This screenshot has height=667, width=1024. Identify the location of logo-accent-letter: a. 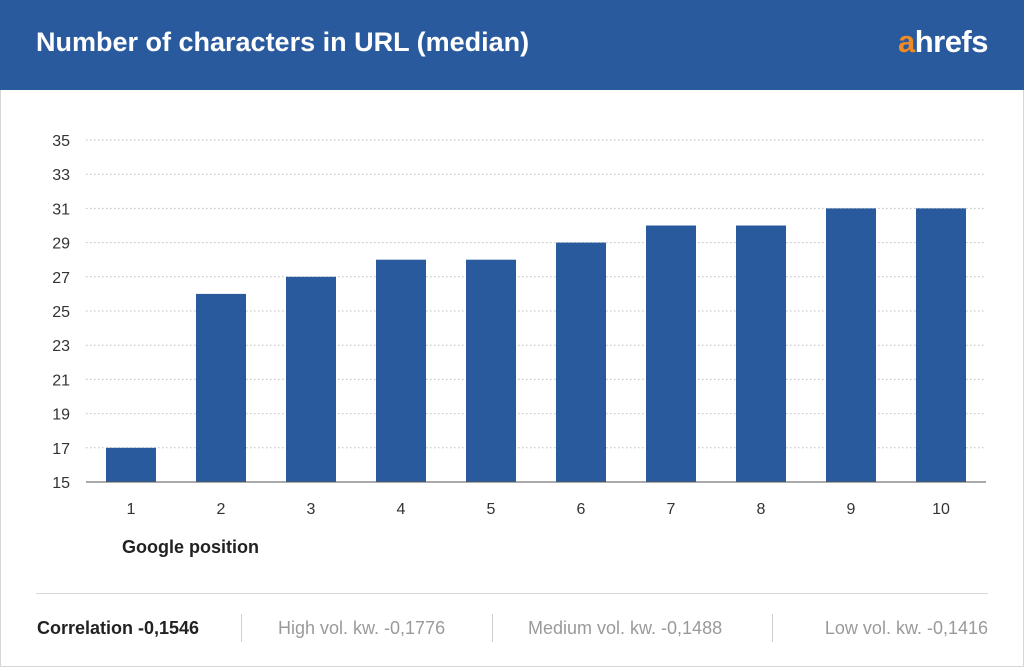
(906, 41).